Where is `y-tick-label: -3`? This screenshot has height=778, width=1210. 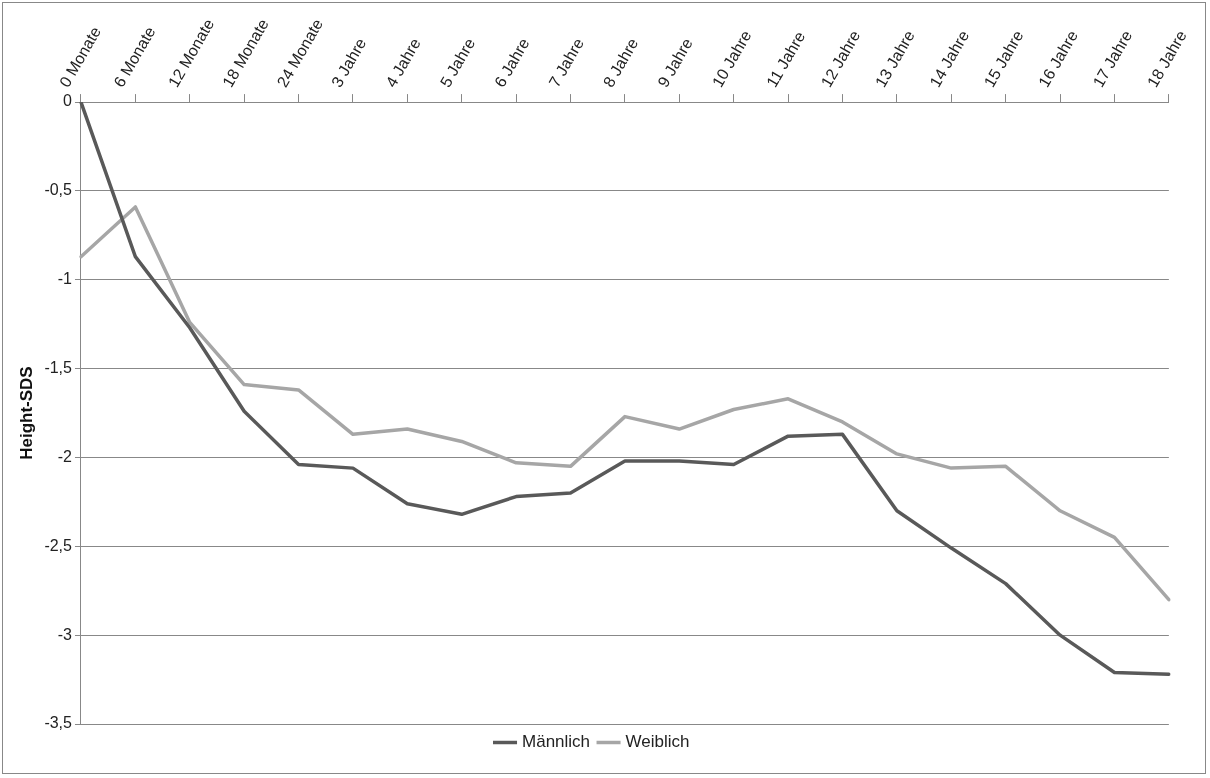
y-tick-label: -3 is located at coordinates (65, 634).